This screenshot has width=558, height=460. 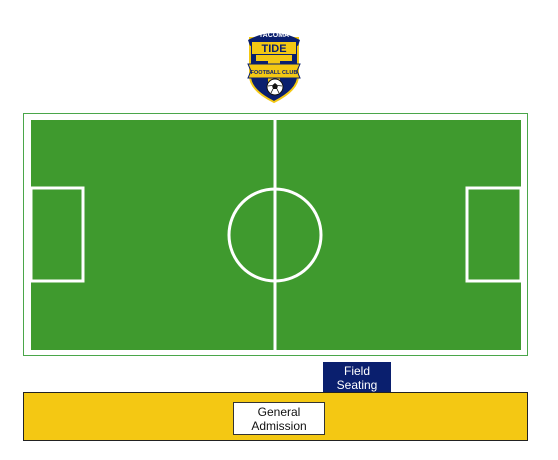 I want to click on club-logo: TACOMA TIDE FOOTBALL CLUB, so click(x=274, y=68).